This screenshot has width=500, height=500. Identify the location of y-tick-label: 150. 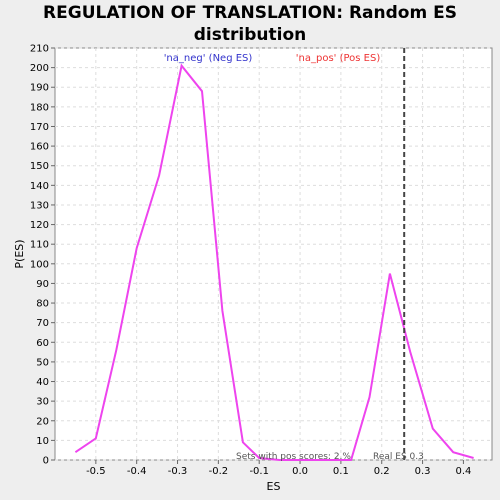
(39, 166).